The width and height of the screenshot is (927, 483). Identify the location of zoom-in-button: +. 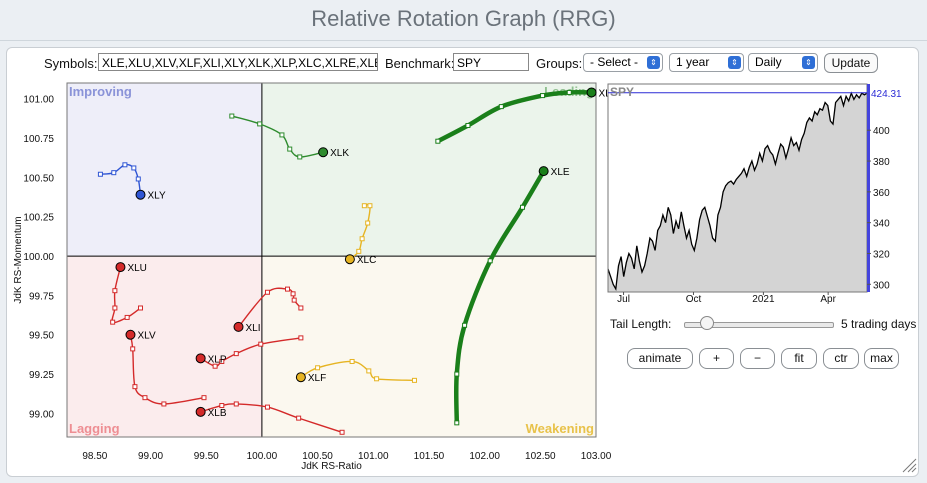
(716, 358).